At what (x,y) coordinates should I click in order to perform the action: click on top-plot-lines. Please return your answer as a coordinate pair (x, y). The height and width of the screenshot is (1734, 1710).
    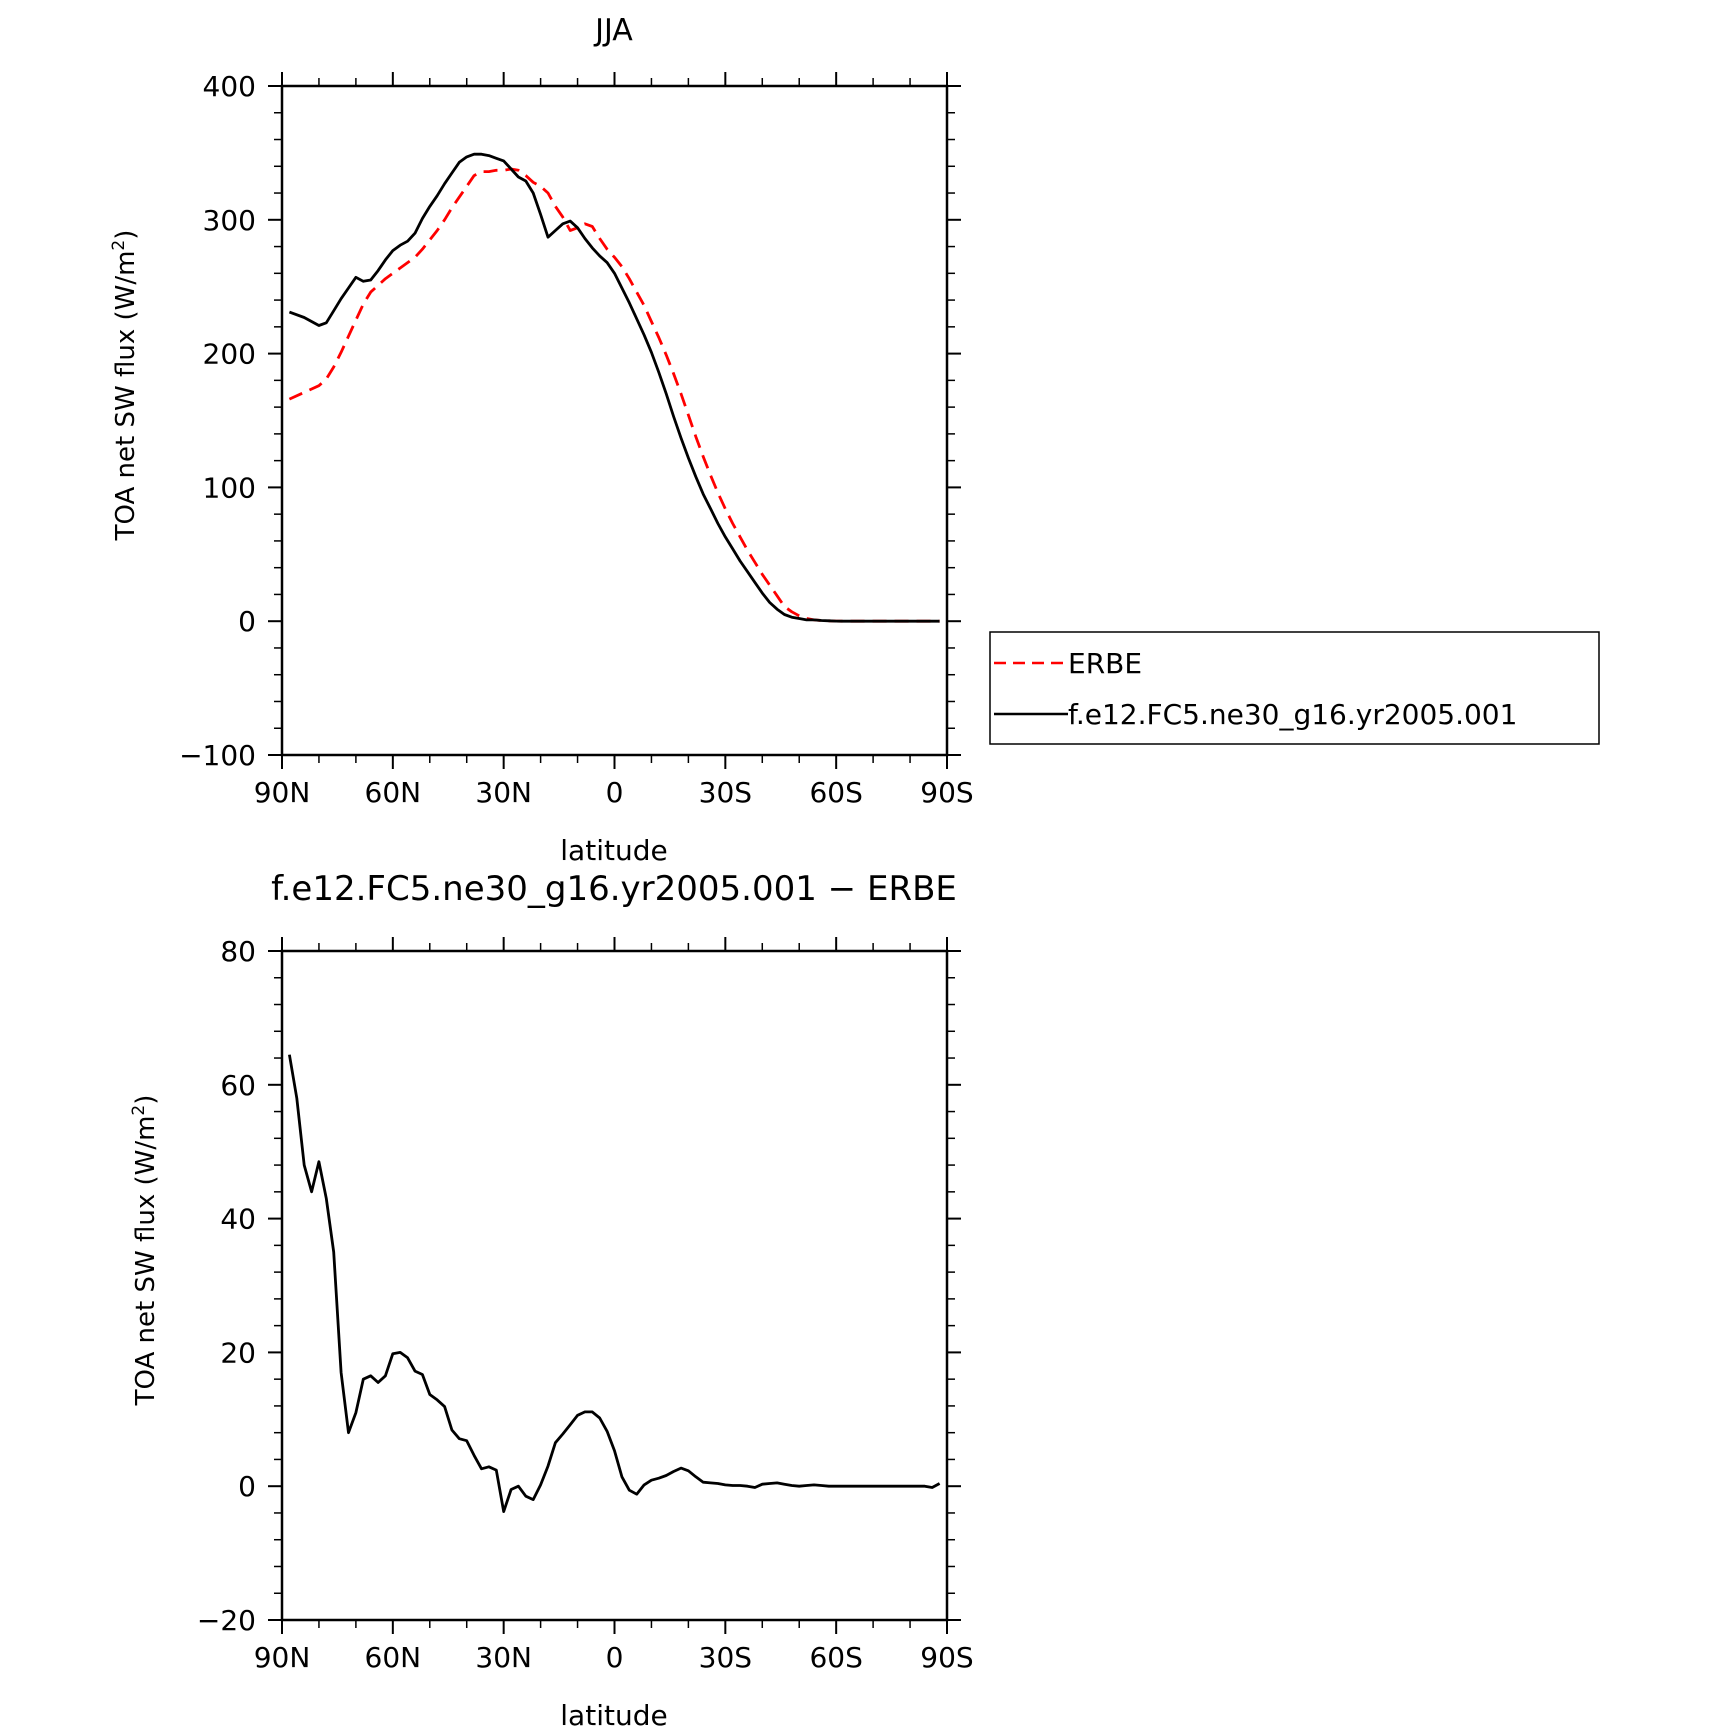
    Looking at the image, I should click on (614, 387).